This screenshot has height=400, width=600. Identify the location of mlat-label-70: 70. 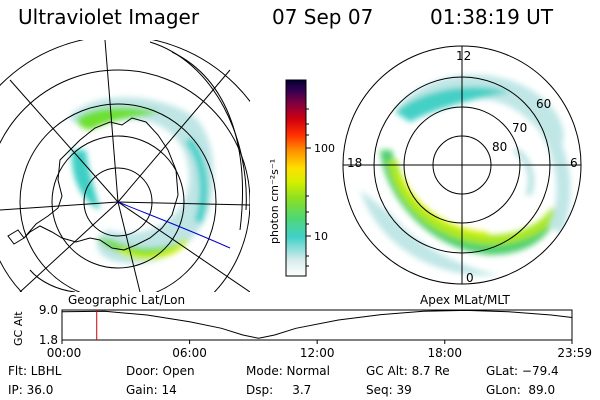
(519, 128).